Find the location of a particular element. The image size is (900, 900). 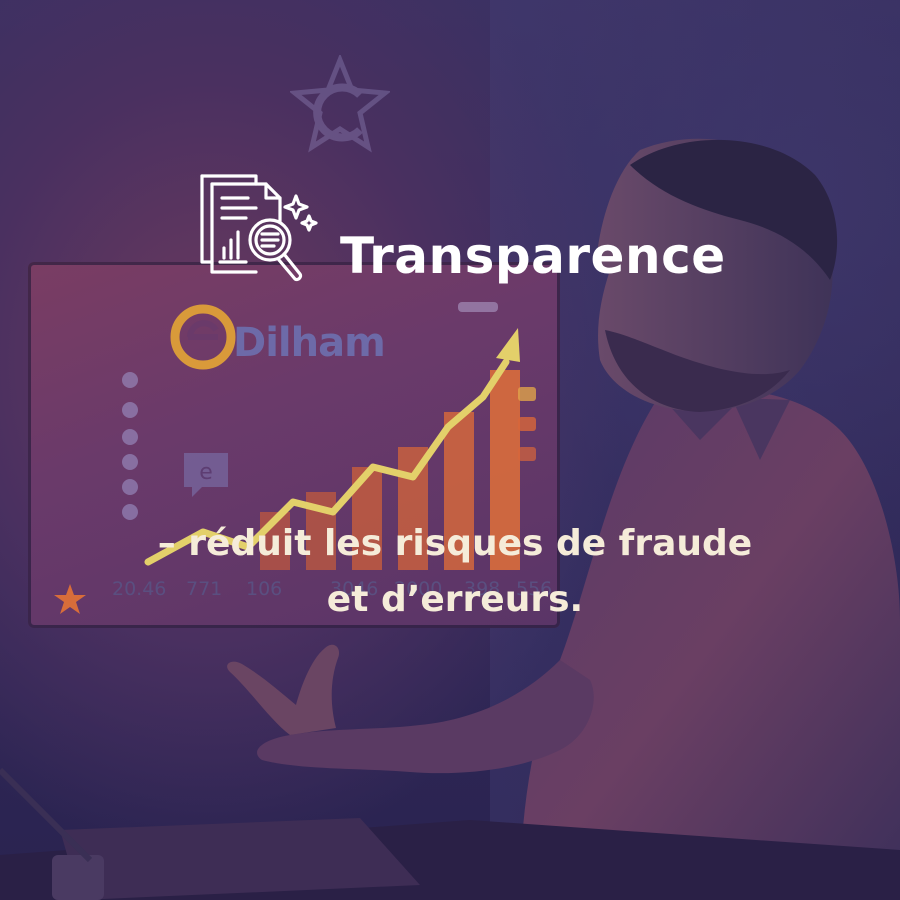

presenter-hand is located at coordinates (283, 689).